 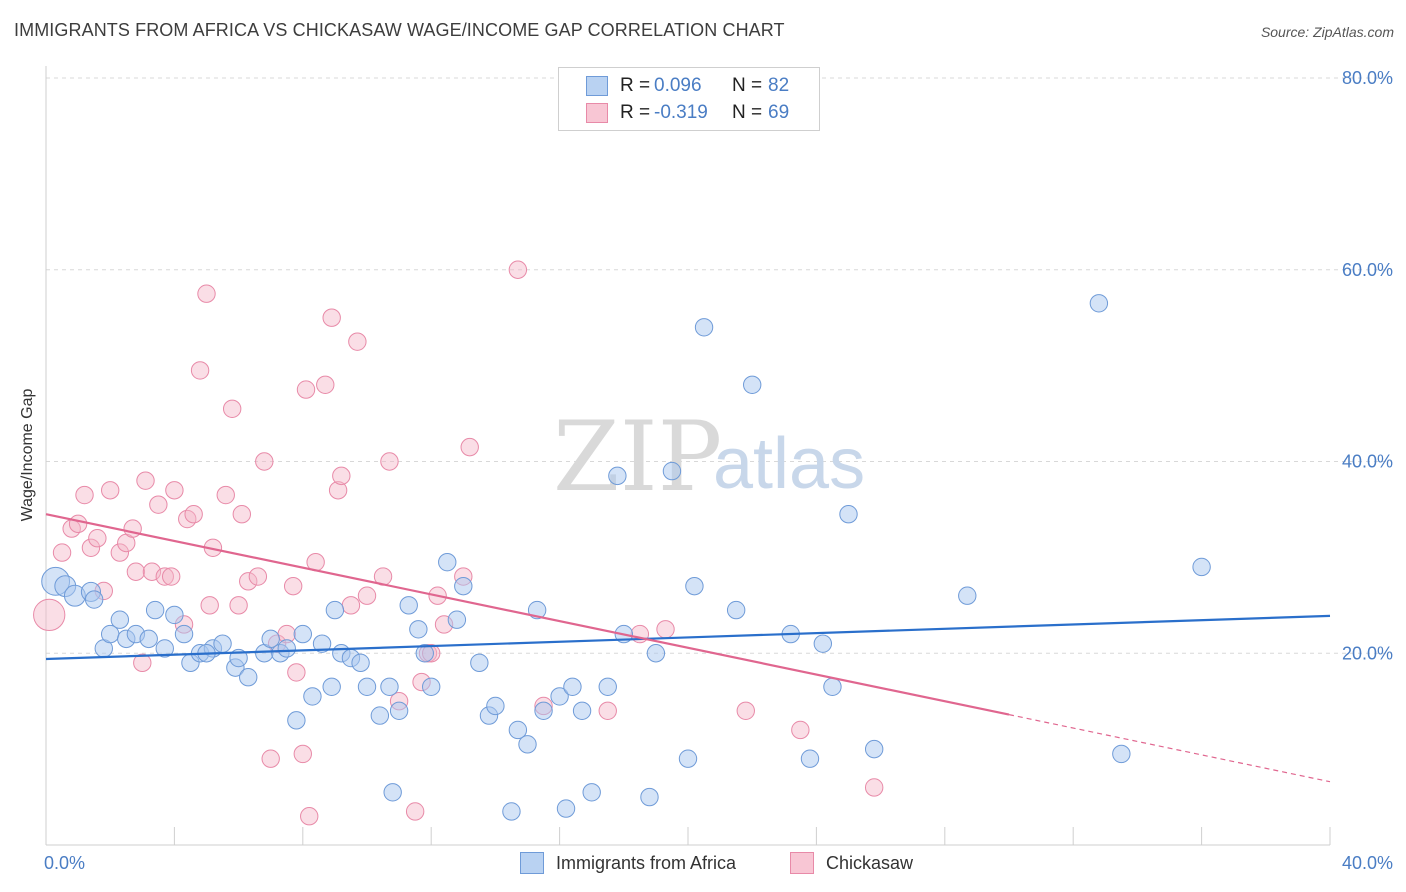 I want to click on legend-row-africa: R = 0.096 N = 82, so click(x=674, y=86).